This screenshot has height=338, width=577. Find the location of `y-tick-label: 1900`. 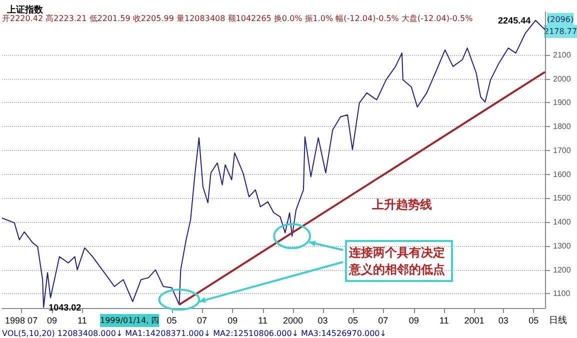

y-tick-label: 1900 is located at coordinates (562, 103).